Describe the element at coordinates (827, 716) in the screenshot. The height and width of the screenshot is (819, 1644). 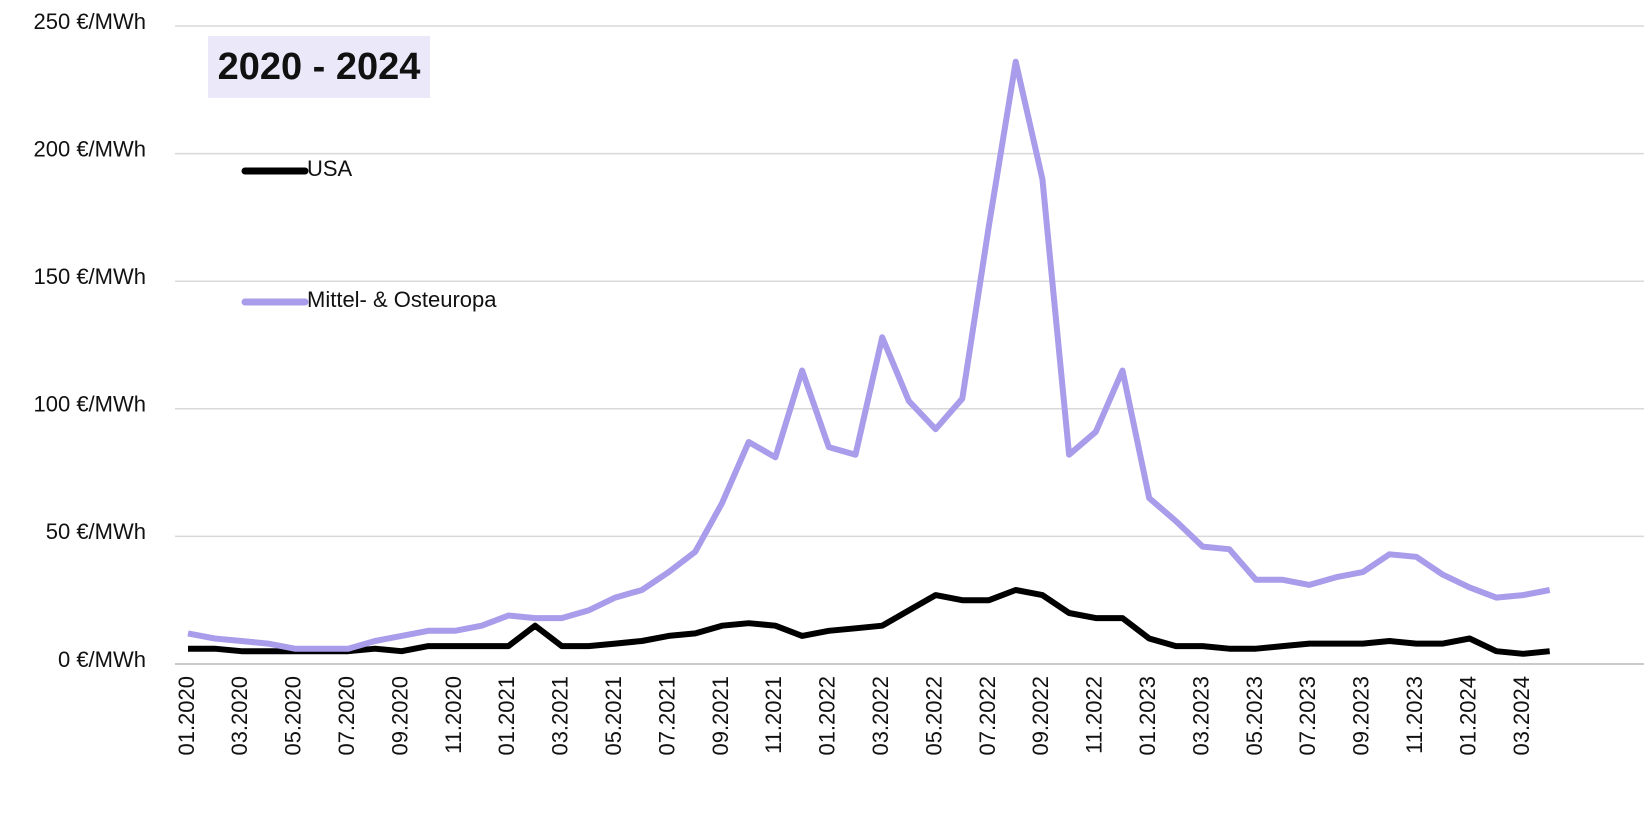
I see `x-tick-label: 01.2022` at that location.